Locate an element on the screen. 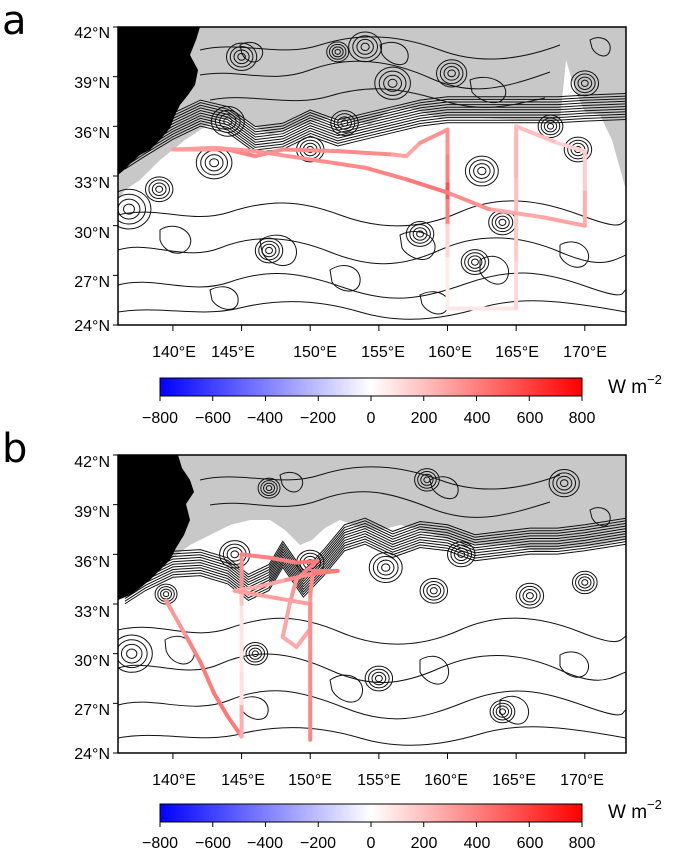 The height and width of the screenshot is (853, 685). colorbar-tick-label: −400 is located at coordinates (265, 418).